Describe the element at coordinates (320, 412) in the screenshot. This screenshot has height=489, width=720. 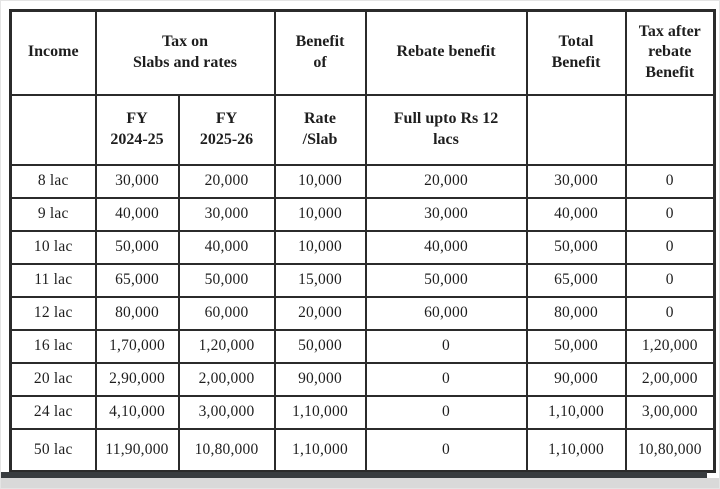
I see `rate-slab-cell: 1,10,000` at that location.